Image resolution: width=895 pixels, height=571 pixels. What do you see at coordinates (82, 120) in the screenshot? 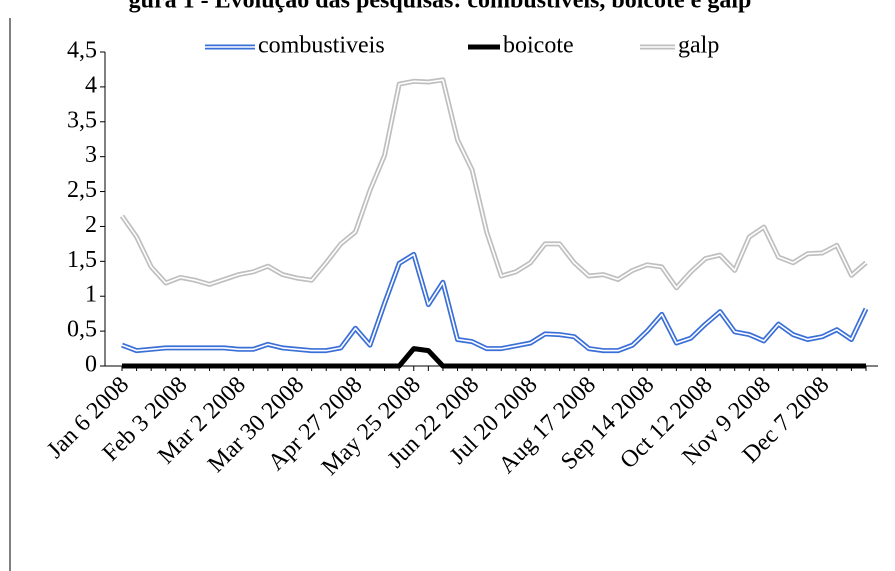
I see `y-tick-label: 3,5` at bounding box center [82, 120].